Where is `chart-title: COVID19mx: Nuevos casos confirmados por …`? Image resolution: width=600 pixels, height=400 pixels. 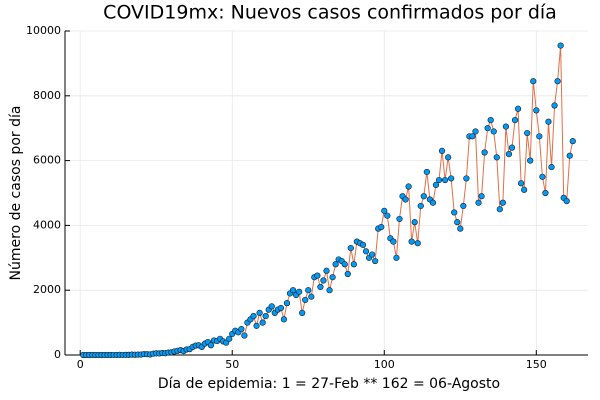
chart-title: COVID19mx: Nuevos casos confirmados por … is located at coordinates (330, 13).